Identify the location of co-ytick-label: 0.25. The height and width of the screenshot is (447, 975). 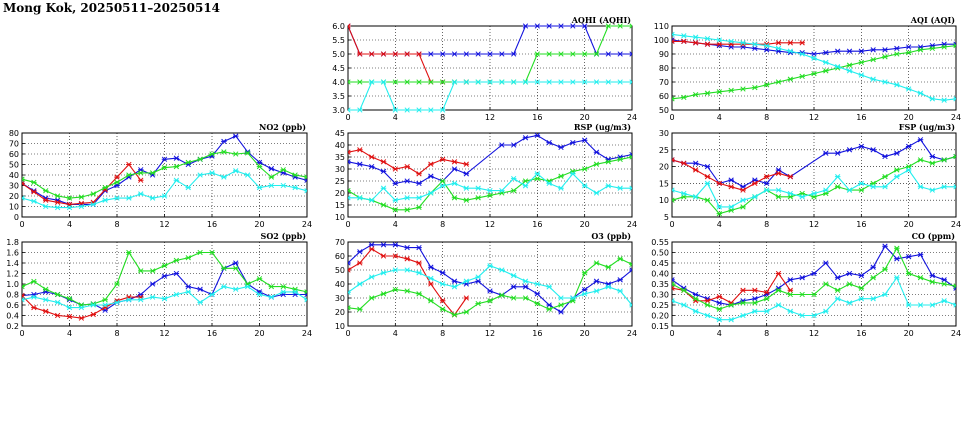
(660, 305).